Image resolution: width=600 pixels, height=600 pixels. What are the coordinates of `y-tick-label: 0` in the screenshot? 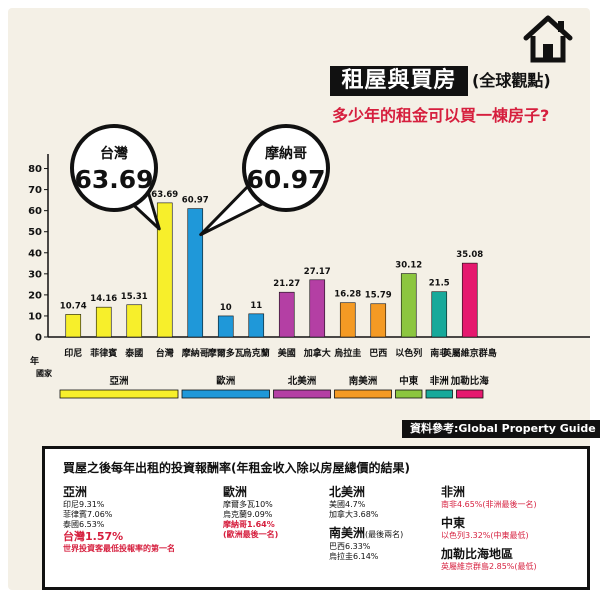 It's located at (38, 338).